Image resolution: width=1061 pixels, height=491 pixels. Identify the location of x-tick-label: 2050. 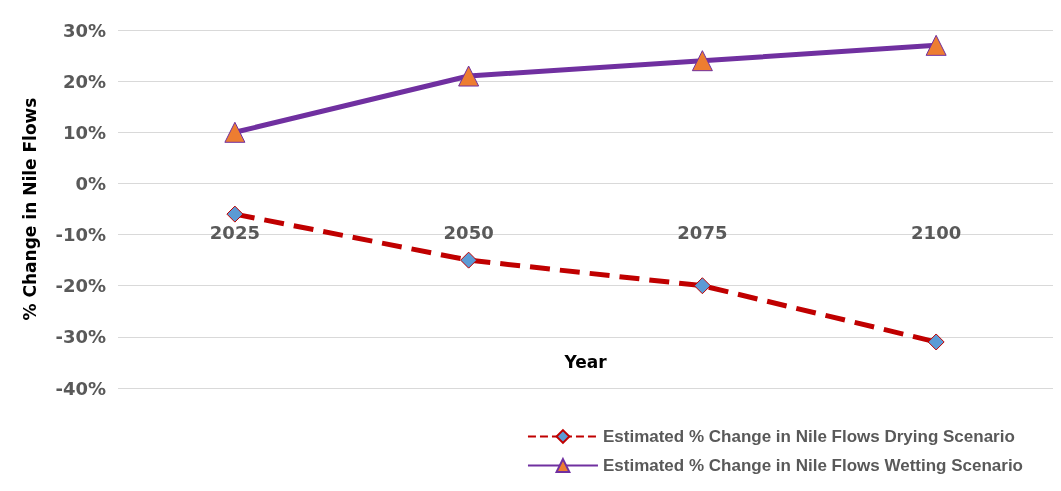
(468, 232).